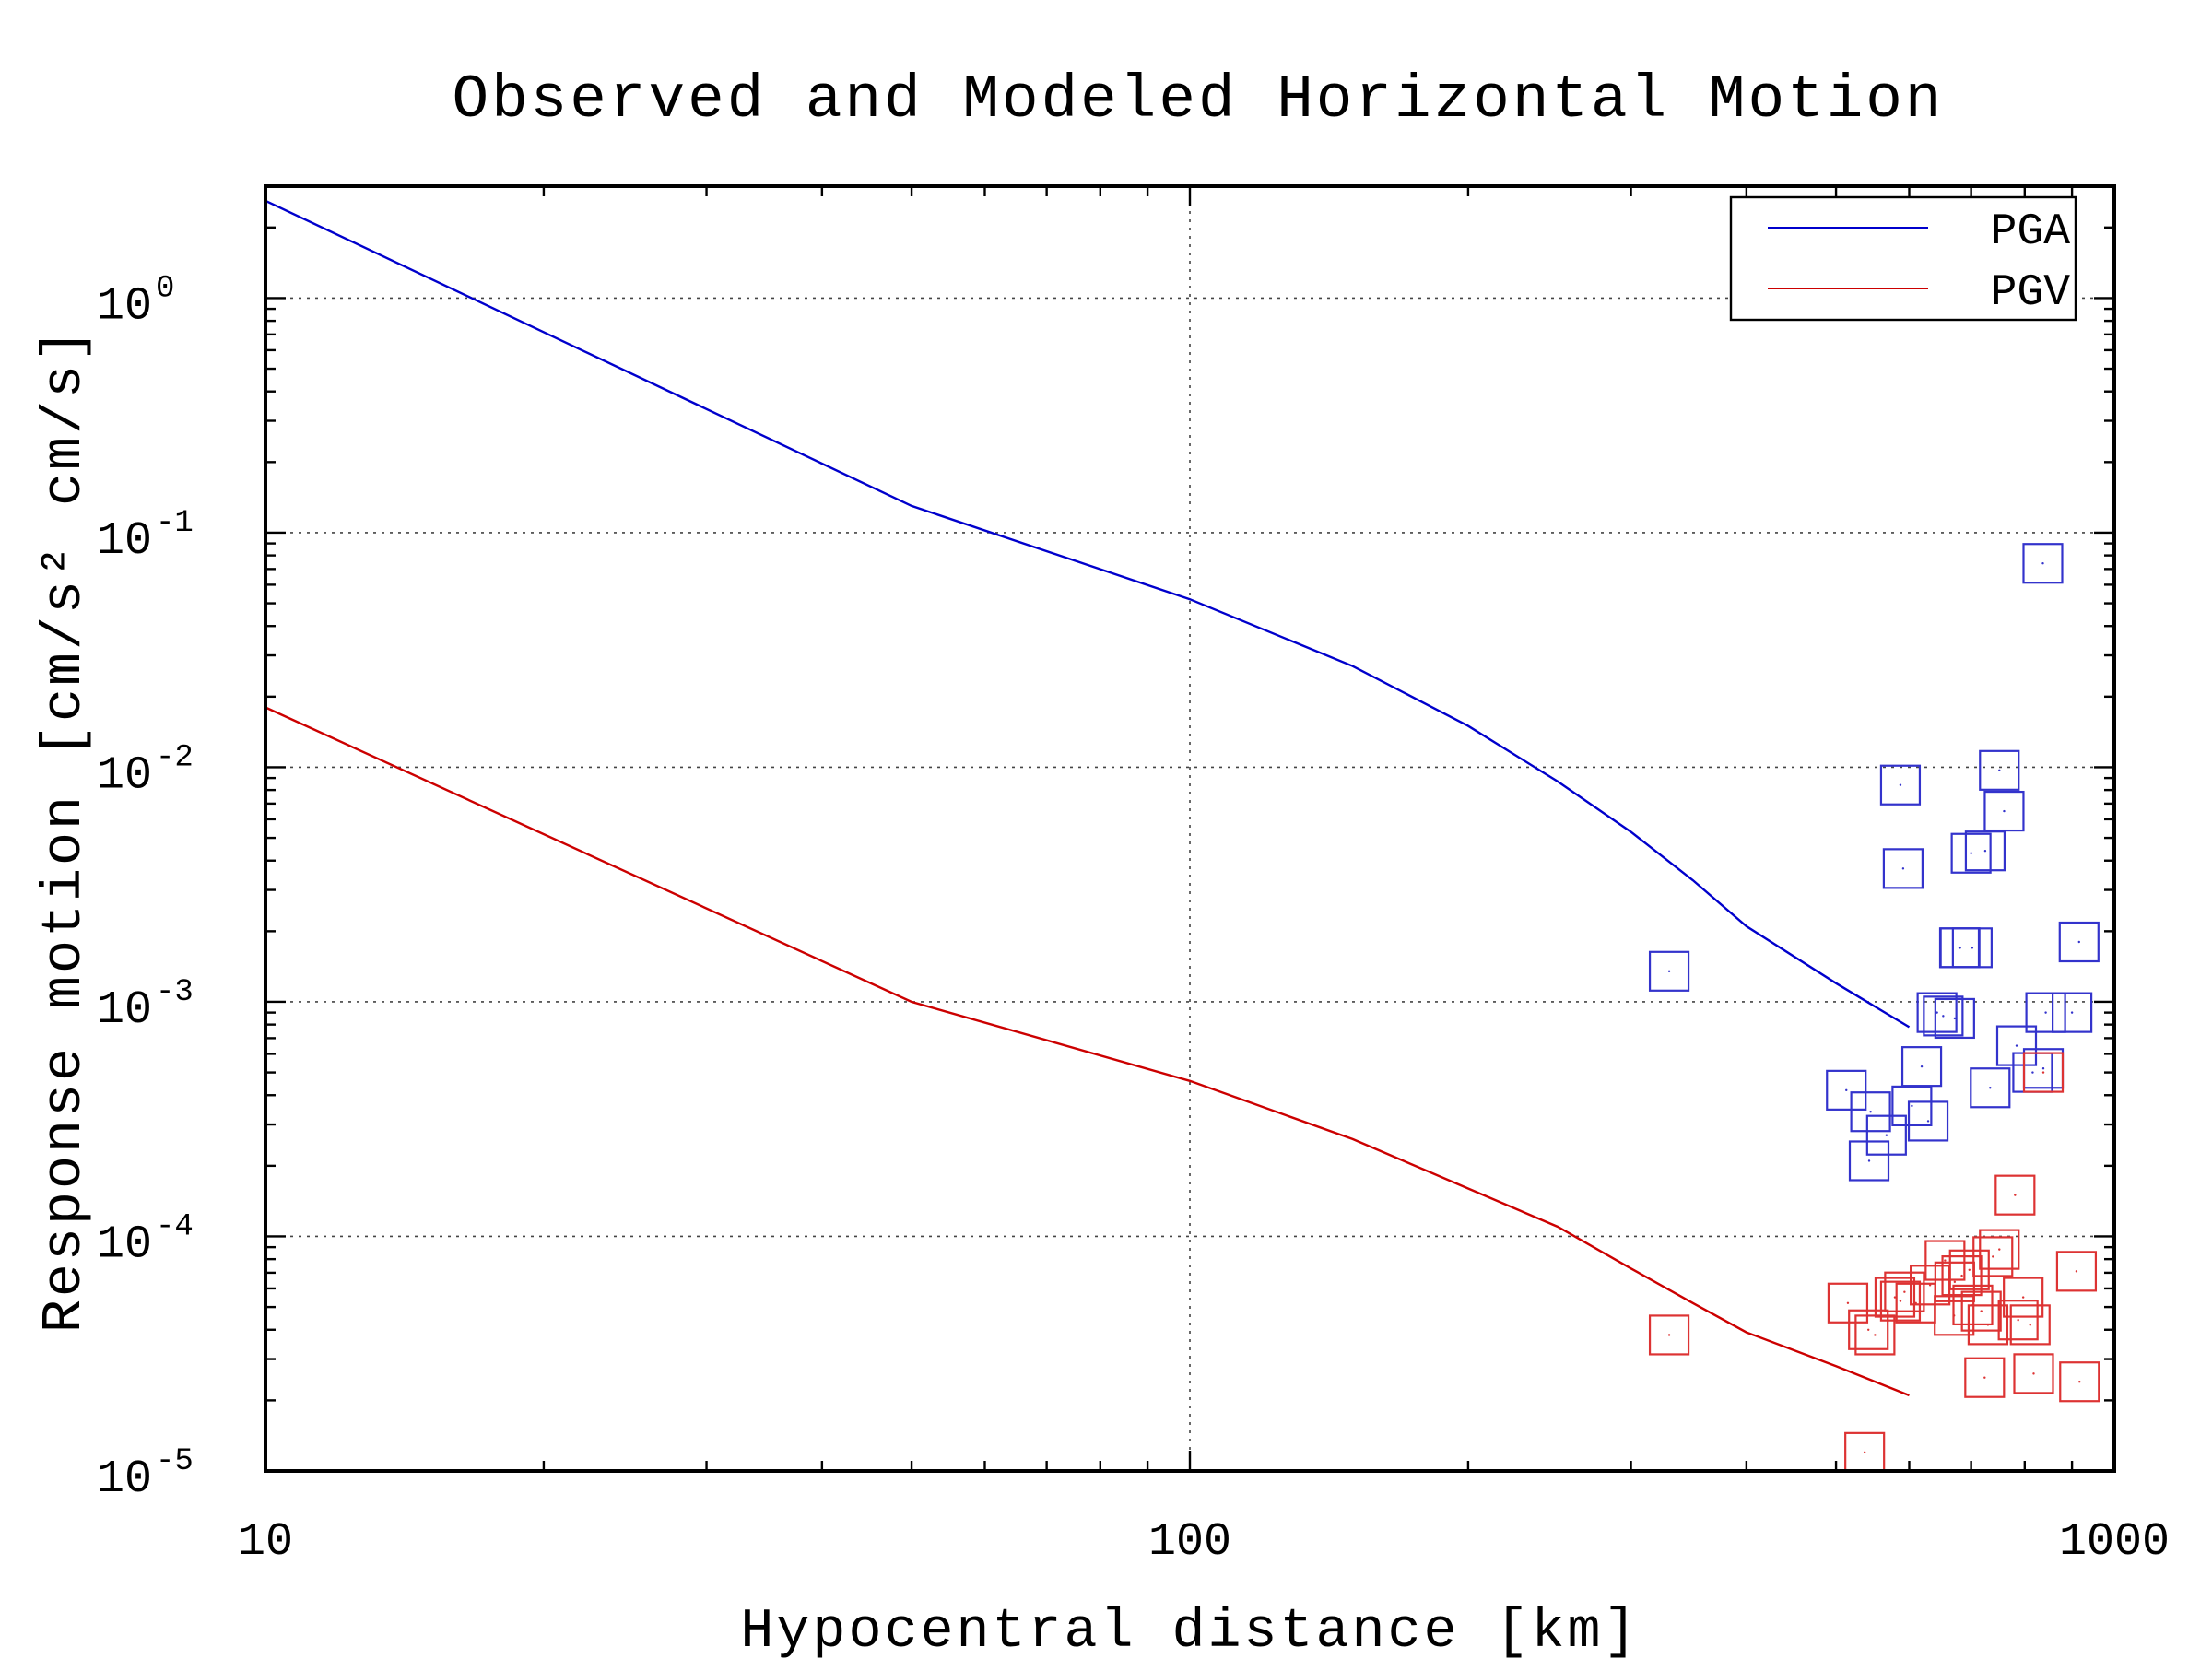  What do you see at coordinates (1189, 1542) in the screenshot?
I see `x-tick-label: 100` at bounding box center [1189, 1542].